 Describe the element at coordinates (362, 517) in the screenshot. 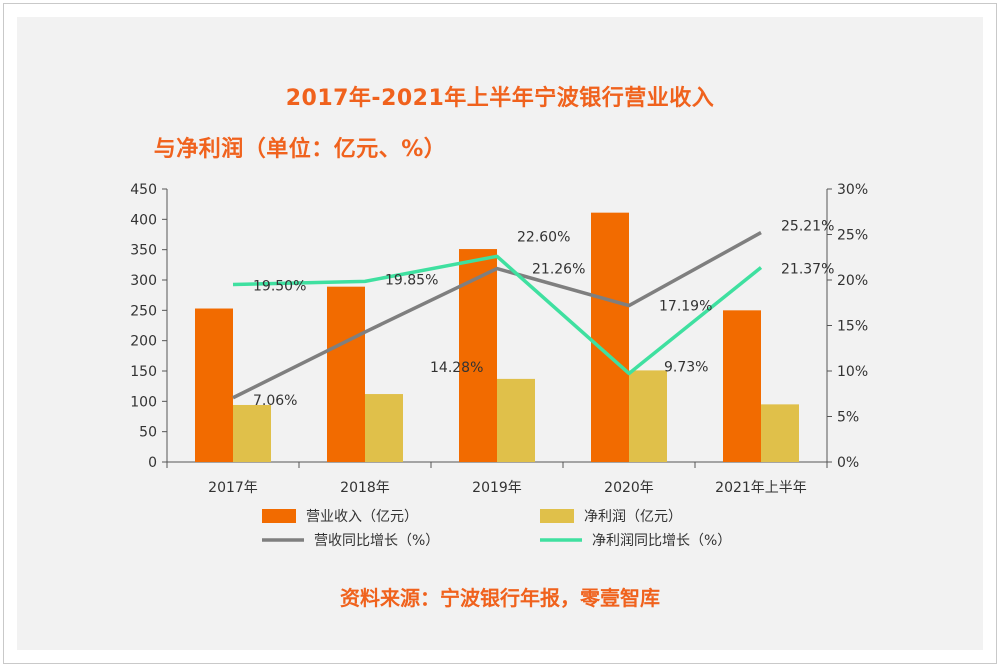

I see `legend-label: 营业收入（亿元）` at that location.